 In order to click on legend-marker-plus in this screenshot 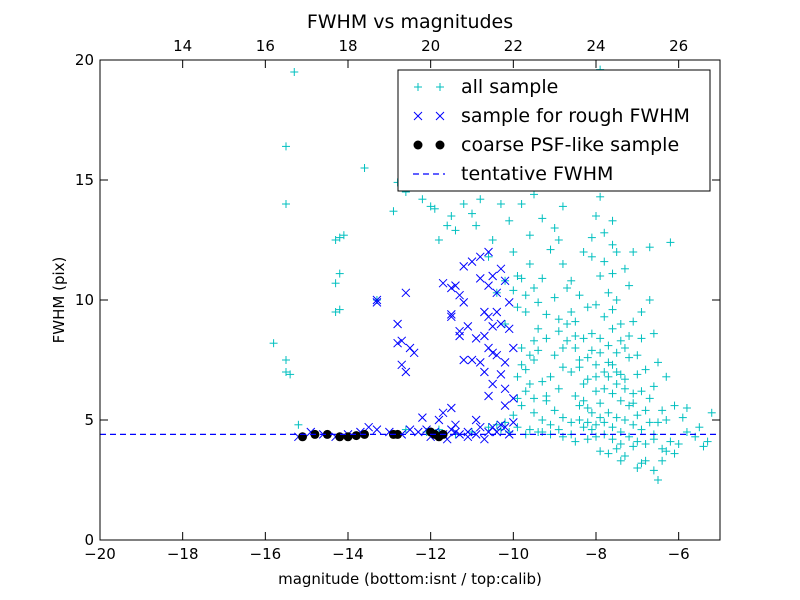, I will do `click(429, 87)`.